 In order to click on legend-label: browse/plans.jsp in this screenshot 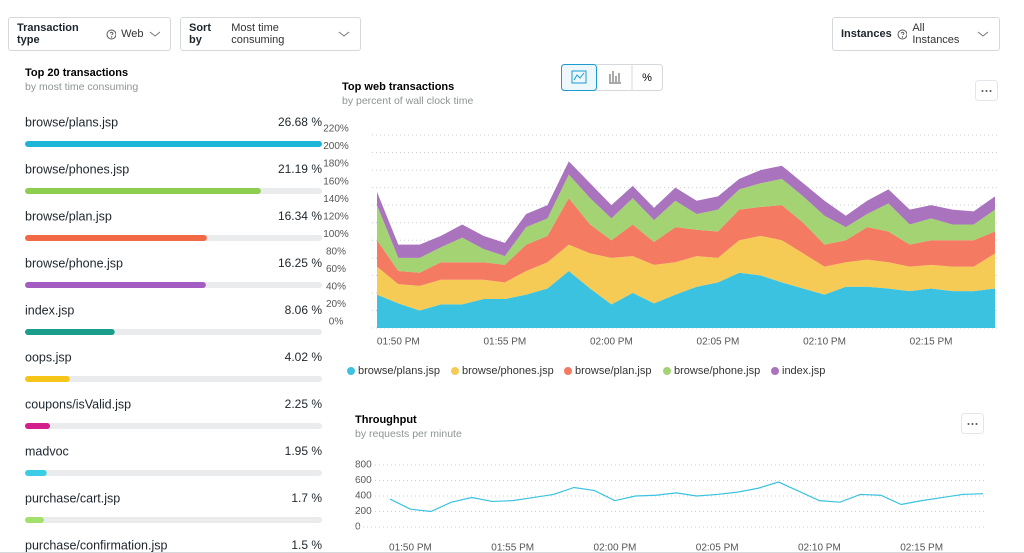, I will do `click(399, 371)`.